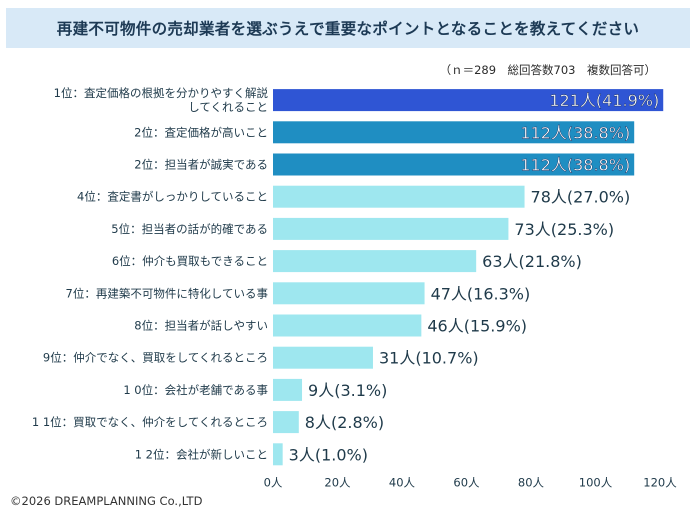  I want to click on category-label-12: 1 2位：会社が新しいこと, so click(201, 454).